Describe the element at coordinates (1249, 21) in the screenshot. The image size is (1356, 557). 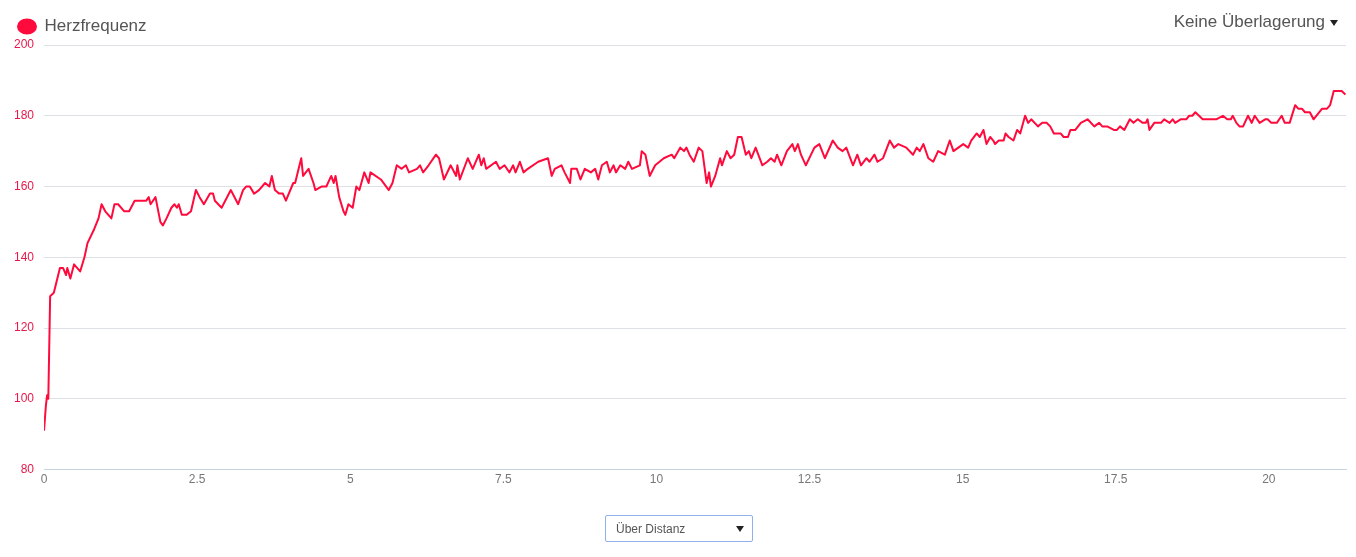
I see `text: Keine Überlagerung` at that location.